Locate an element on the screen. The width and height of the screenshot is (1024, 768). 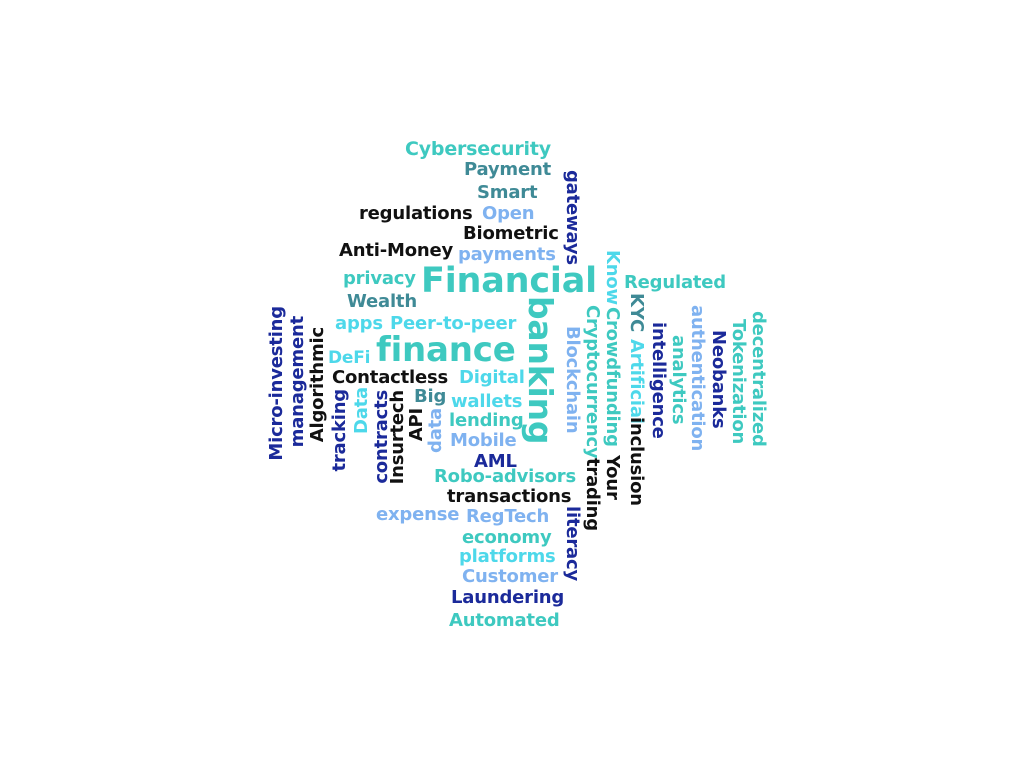
word-smart: Smart is located at coordinates (507, 192).